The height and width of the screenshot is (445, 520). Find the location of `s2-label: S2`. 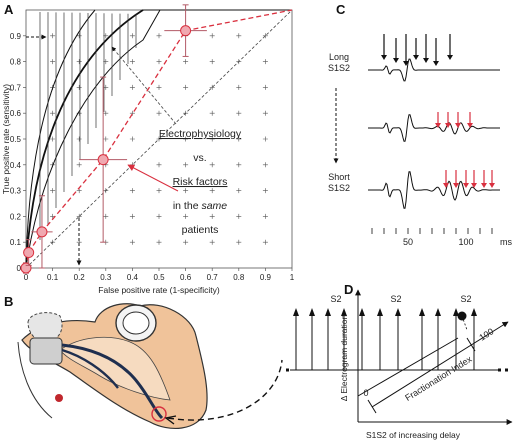

s2-label: S2 is located at coordinates (335, 299).